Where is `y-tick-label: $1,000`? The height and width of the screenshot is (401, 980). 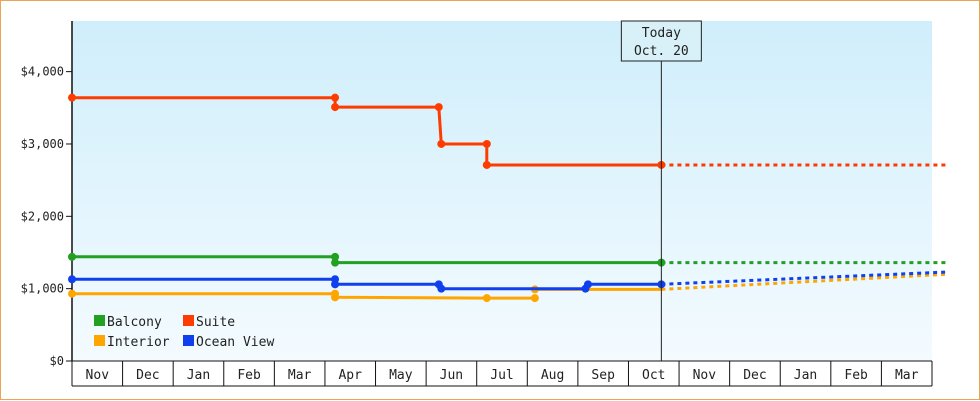
y-tick-label: $1,000 is located at coordinates (42, 289).